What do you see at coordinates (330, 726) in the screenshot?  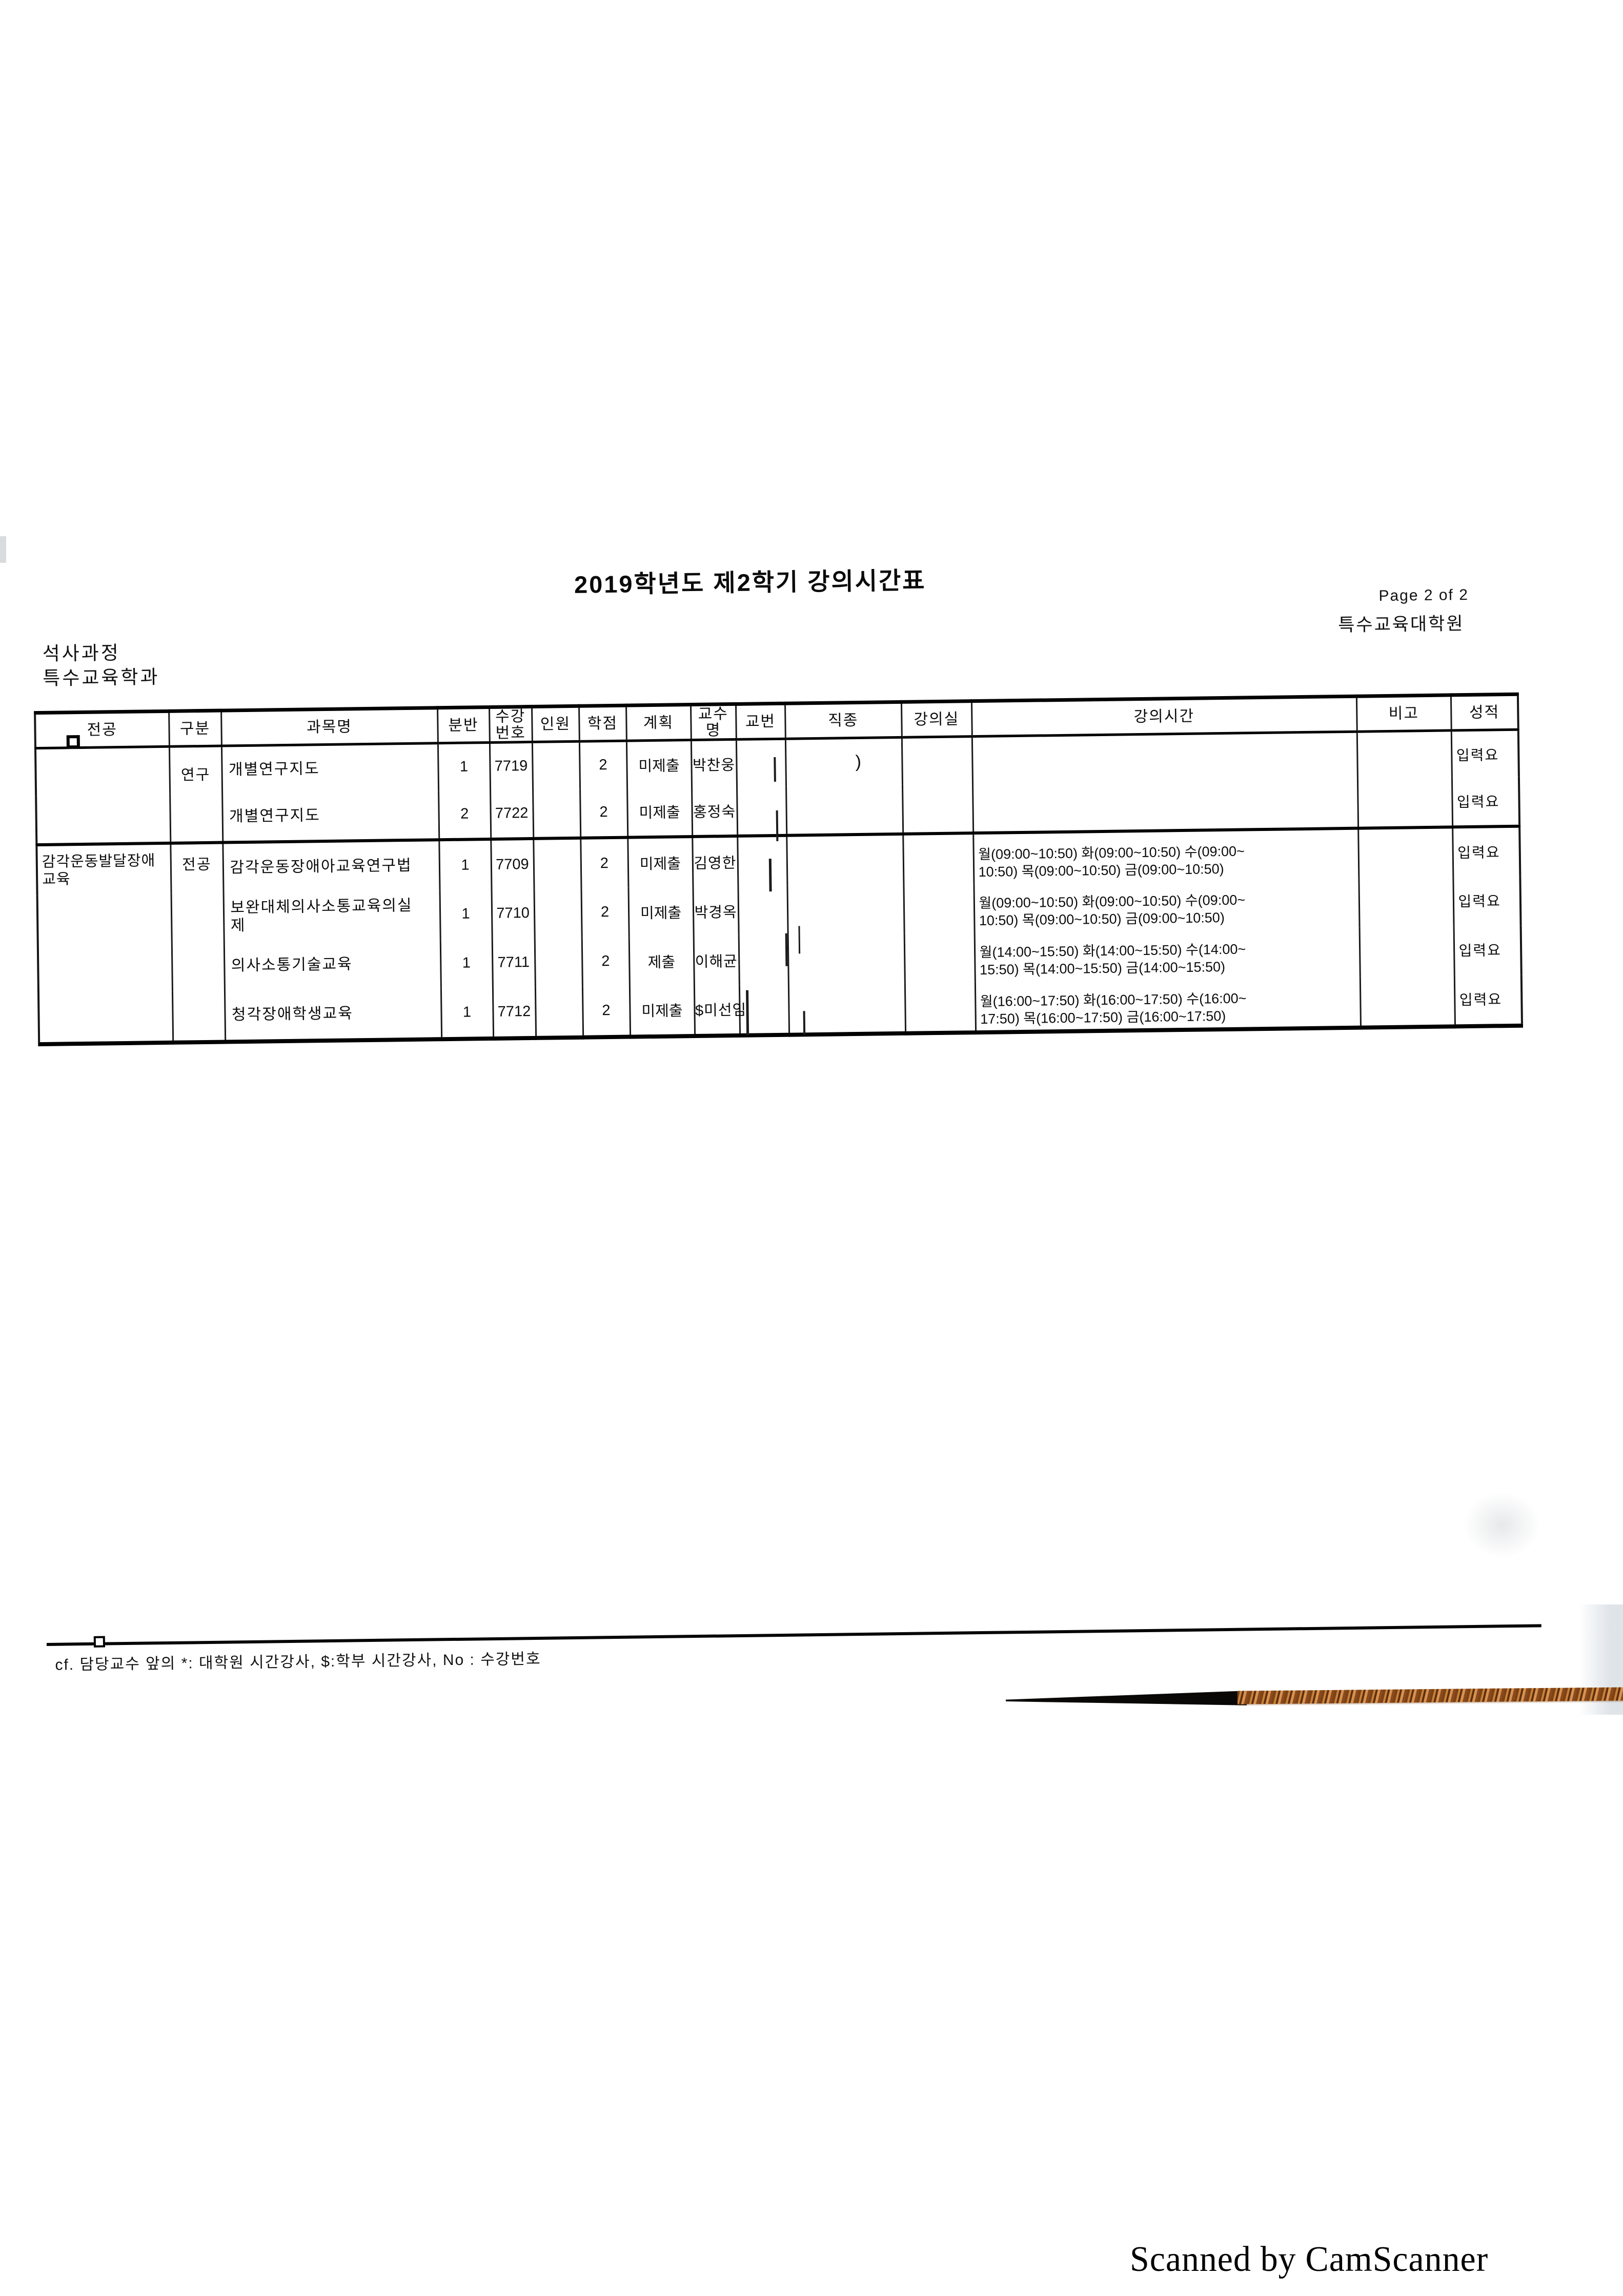 I see `col-course: 과목명` at bounding box center [330, 726].